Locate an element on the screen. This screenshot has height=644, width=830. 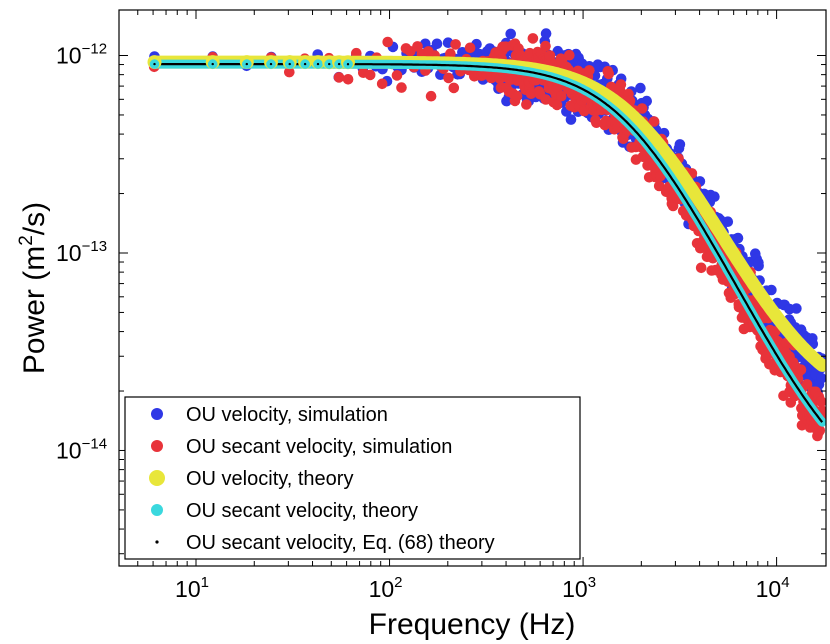
y-axis-label-main: Power (m is located at coordinates (34, 310).